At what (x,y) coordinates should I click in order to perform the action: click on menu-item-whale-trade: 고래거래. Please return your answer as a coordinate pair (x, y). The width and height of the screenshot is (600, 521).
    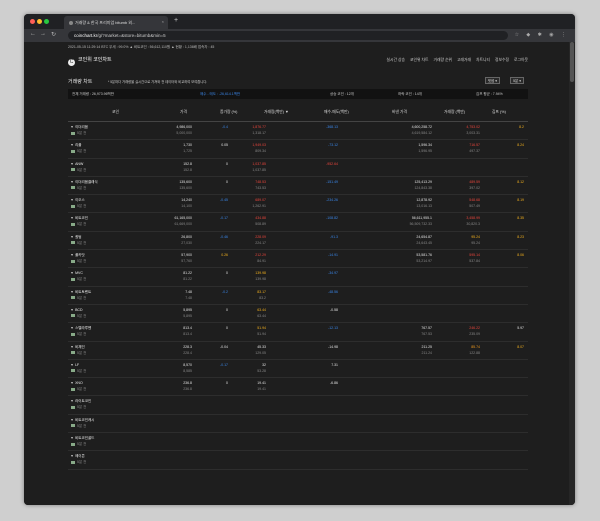
    Looking at the image, I should click on (464, 60).